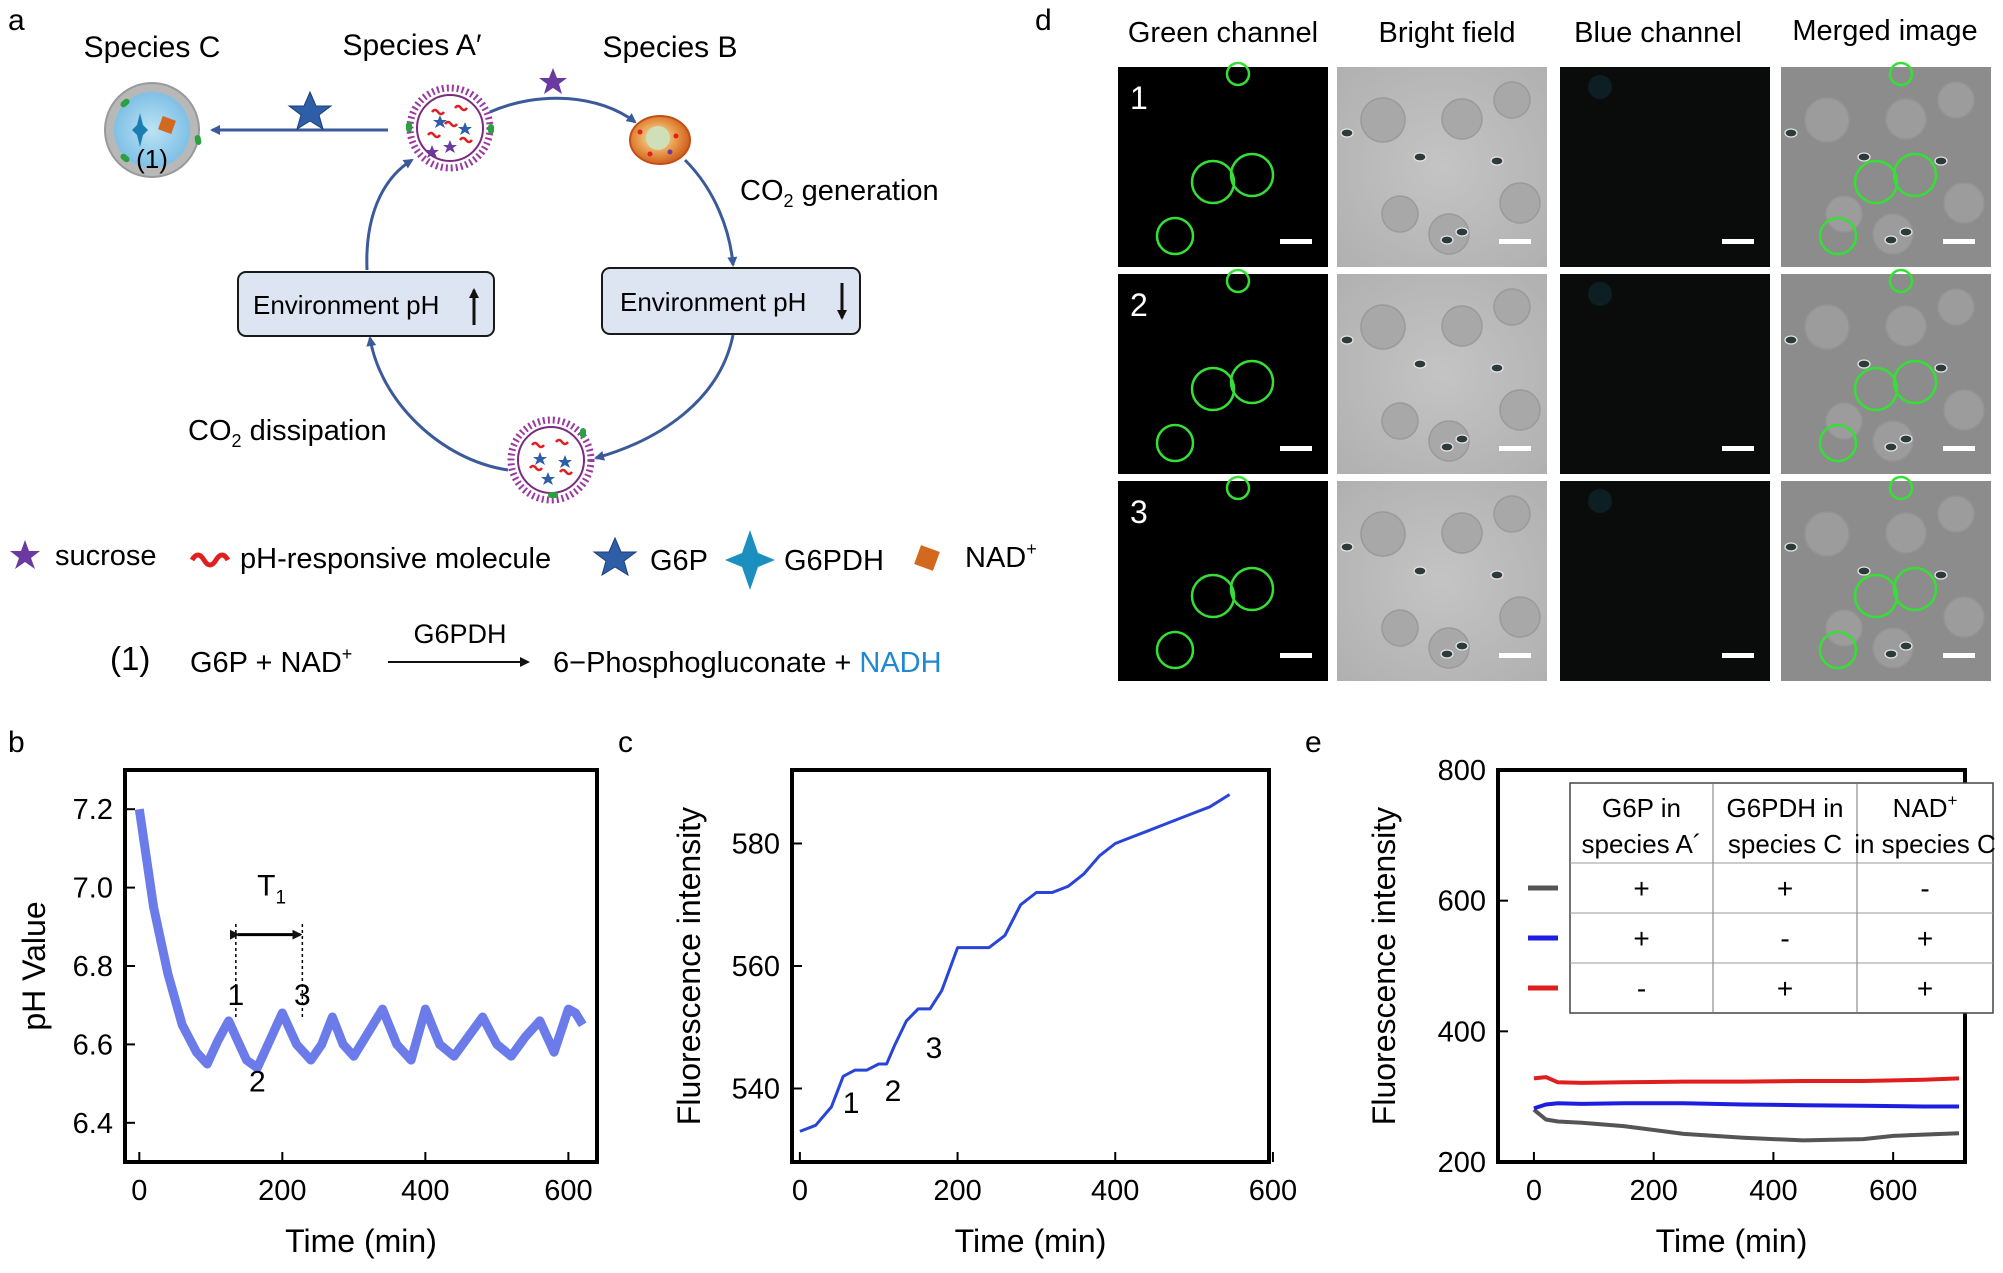  What do you see at coordinates (1665, 374) in the screenshot?
I see `micrograph-r2-c3` at bounding box center [1665, 374].